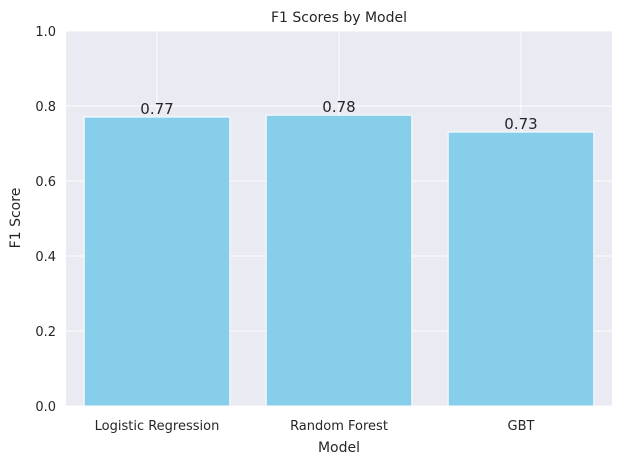  What do you see at coordinates (339, 448) in the screenshot?
I see `x-axis-label: Model` at bounding box center [339, 448].